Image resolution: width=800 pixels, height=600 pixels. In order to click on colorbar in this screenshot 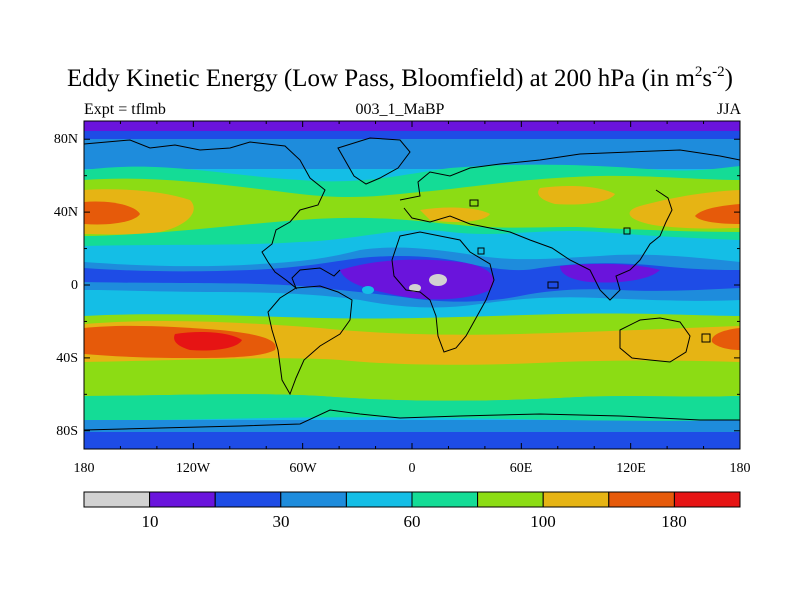, I will do `click(412, 499)`.